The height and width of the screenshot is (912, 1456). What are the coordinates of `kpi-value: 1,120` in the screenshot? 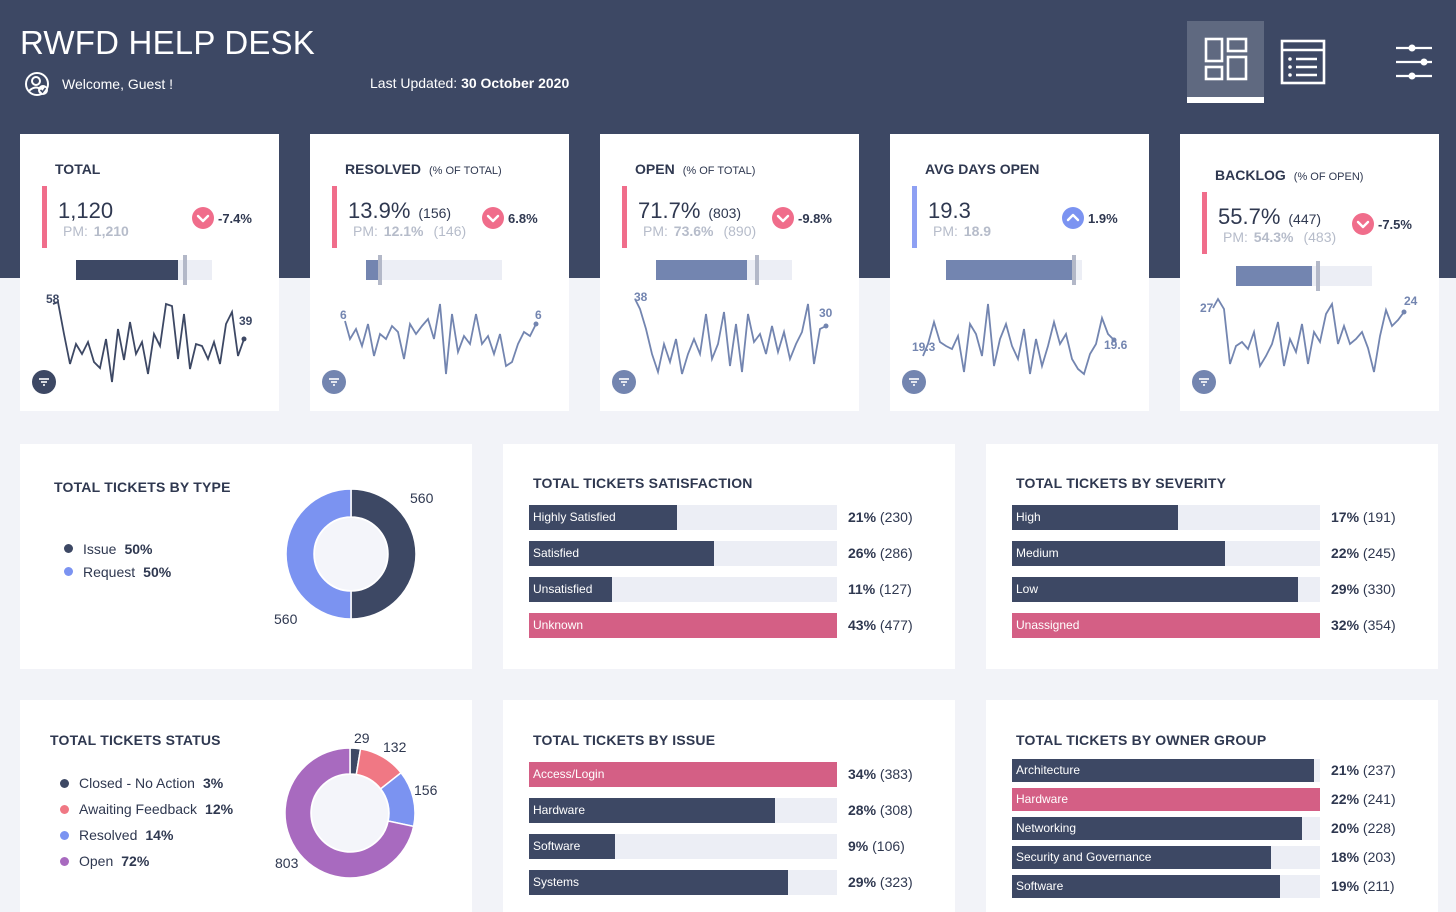 It's located at (86, 210).